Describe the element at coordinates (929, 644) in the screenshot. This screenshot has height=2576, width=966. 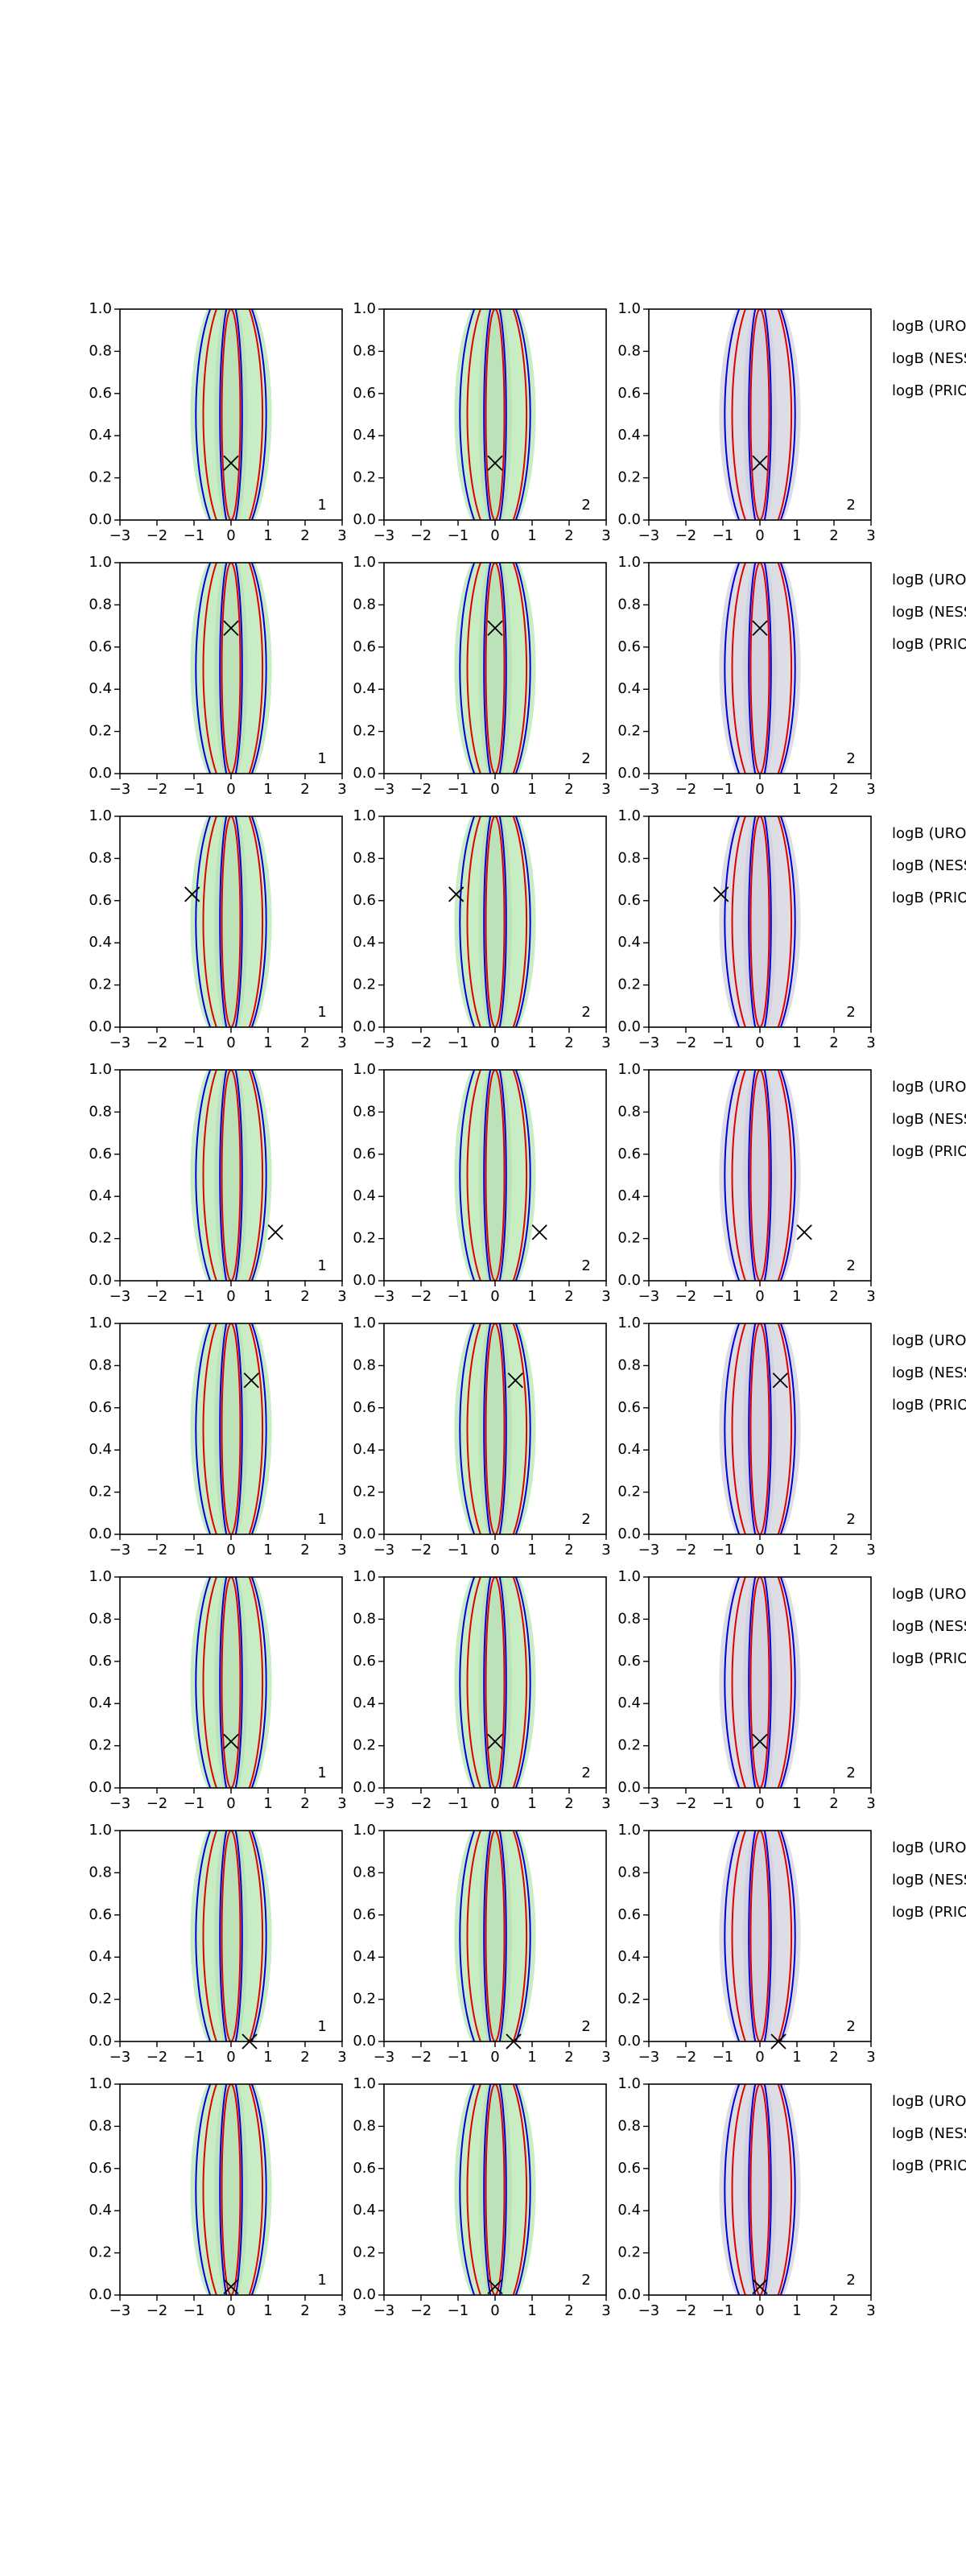
I see `logb-label: logB (PRIO) =` at that location.